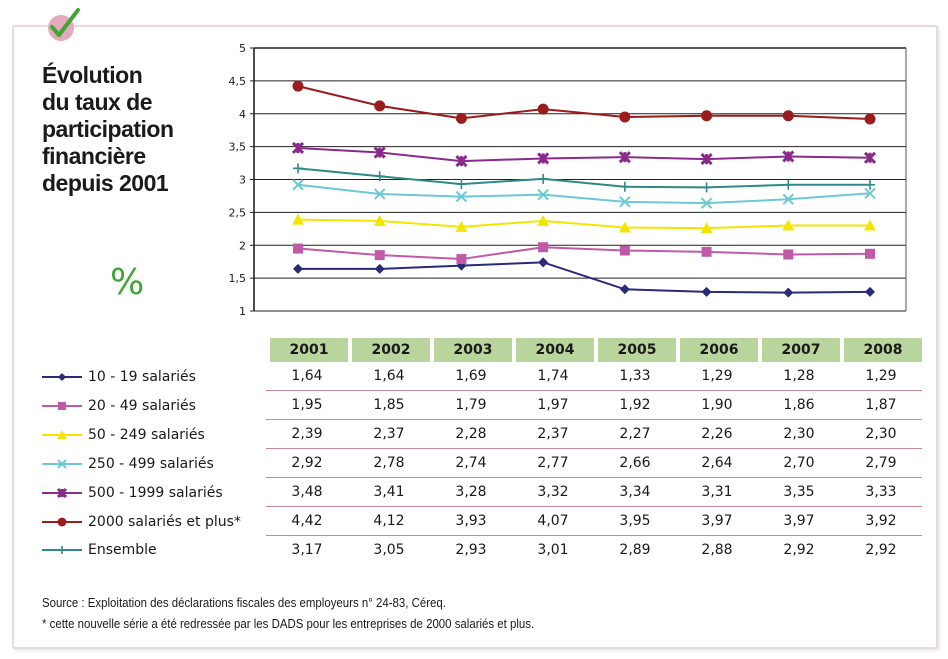 This screenshot has width=948, height=659. I want to click on table-cell: 2,66, so click(635, 463).